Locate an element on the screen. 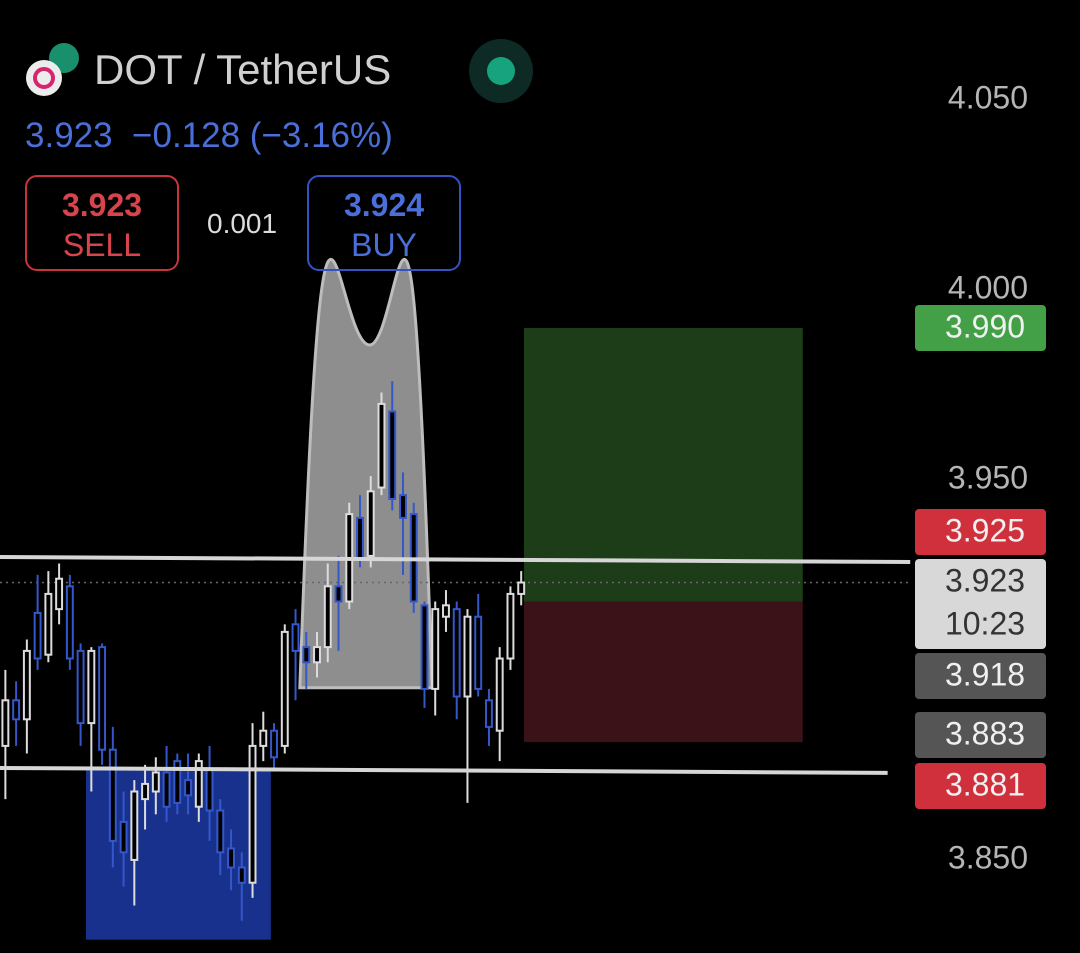 The image size is (1080, 953). dot-icon is located at coordinates (44, 78).